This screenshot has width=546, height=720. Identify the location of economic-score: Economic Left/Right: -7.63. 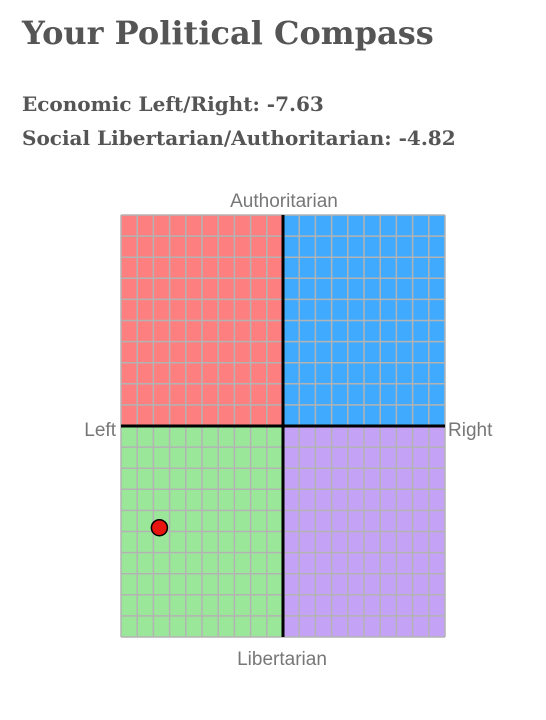
(173, 104).